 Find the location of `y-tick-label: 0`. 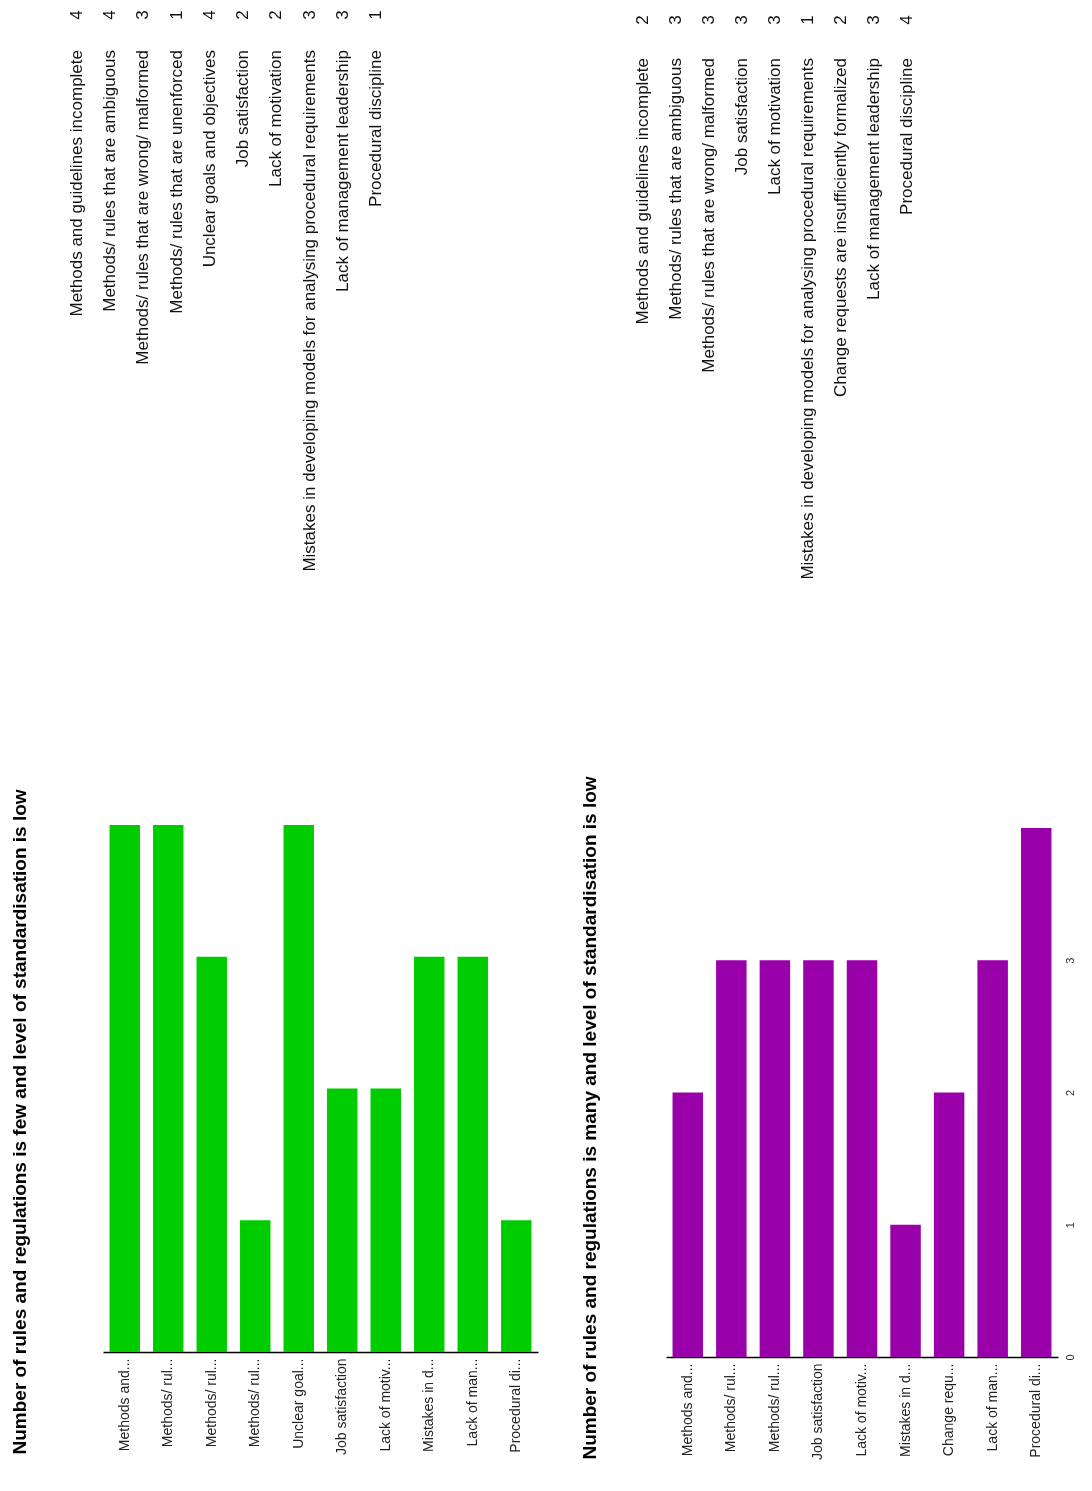

y-tick-label: 0 is located at coordinates (1069, 1357).